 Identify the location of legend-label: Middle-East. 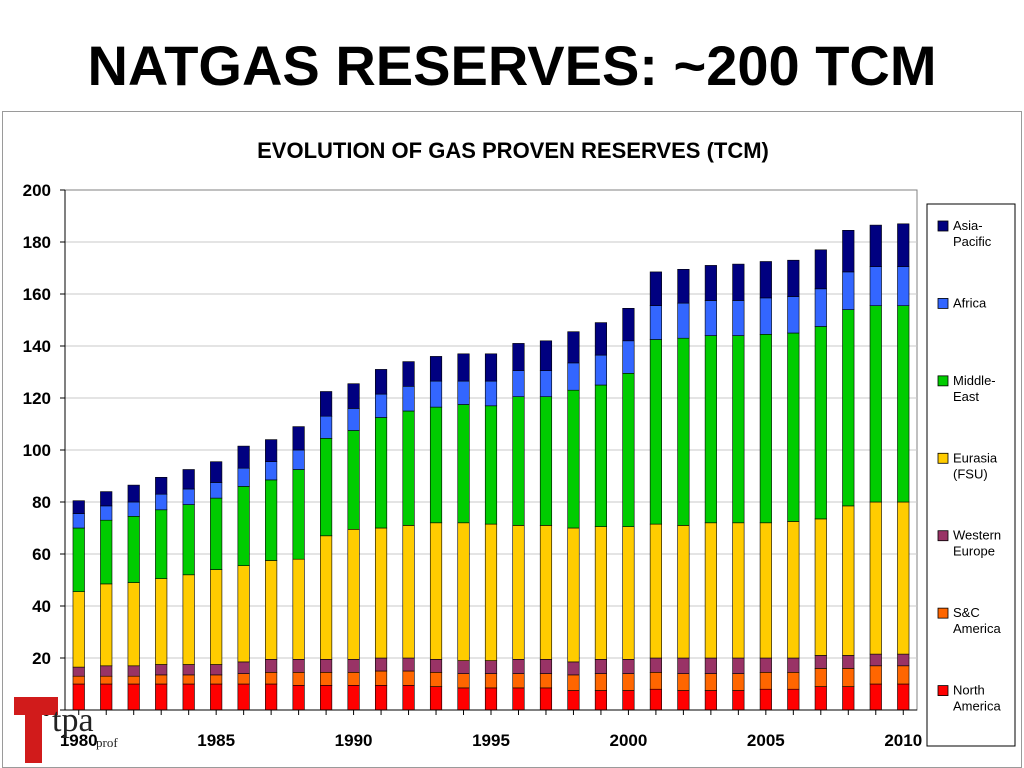
(974, 388).